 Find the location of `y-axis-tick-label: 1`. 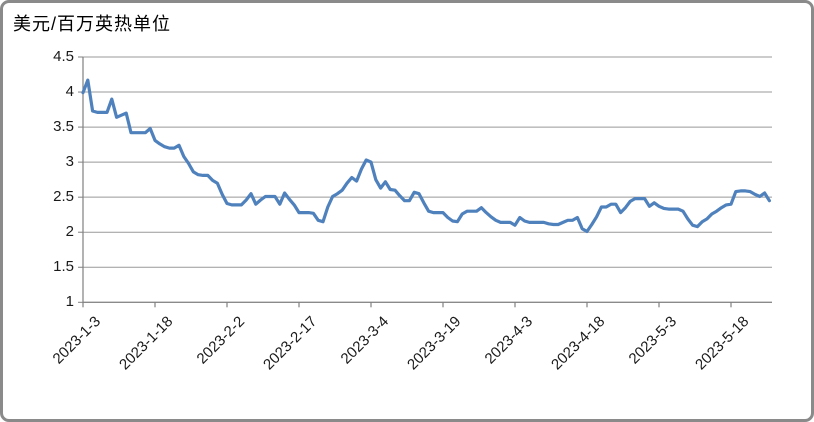

y-axis-tick-label: 1 is located at coordinates (69, 302).